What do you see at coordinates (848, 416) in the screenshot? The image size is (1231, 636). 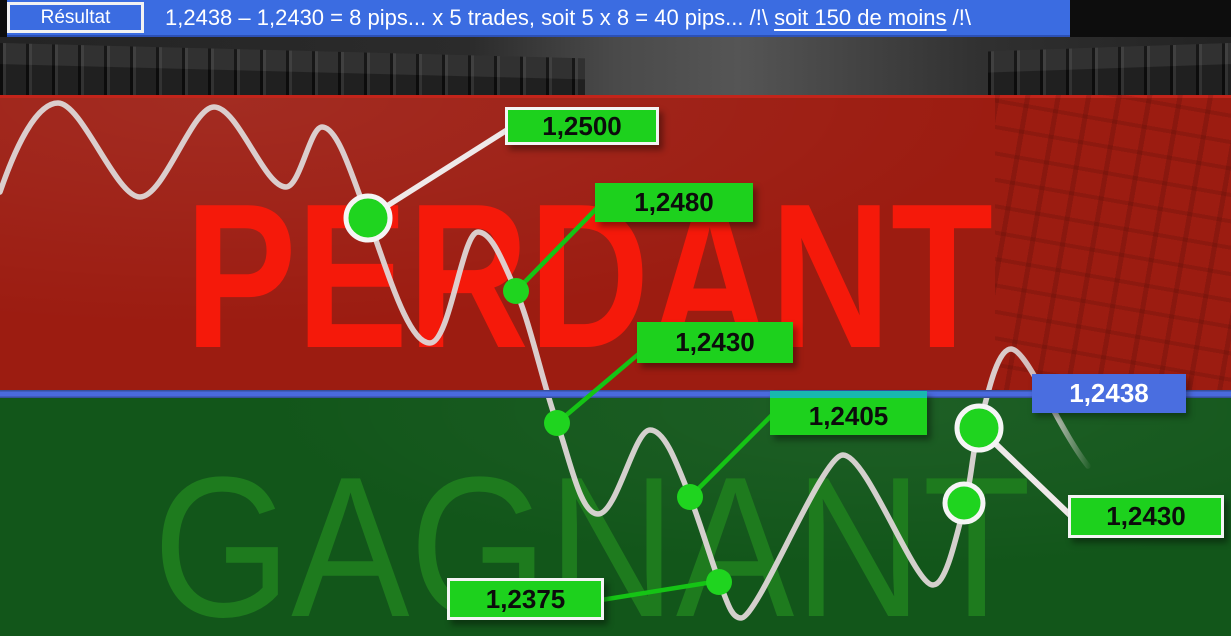 I see `price-label-12405-text: 1,2405` at bounding box center [848, 416].